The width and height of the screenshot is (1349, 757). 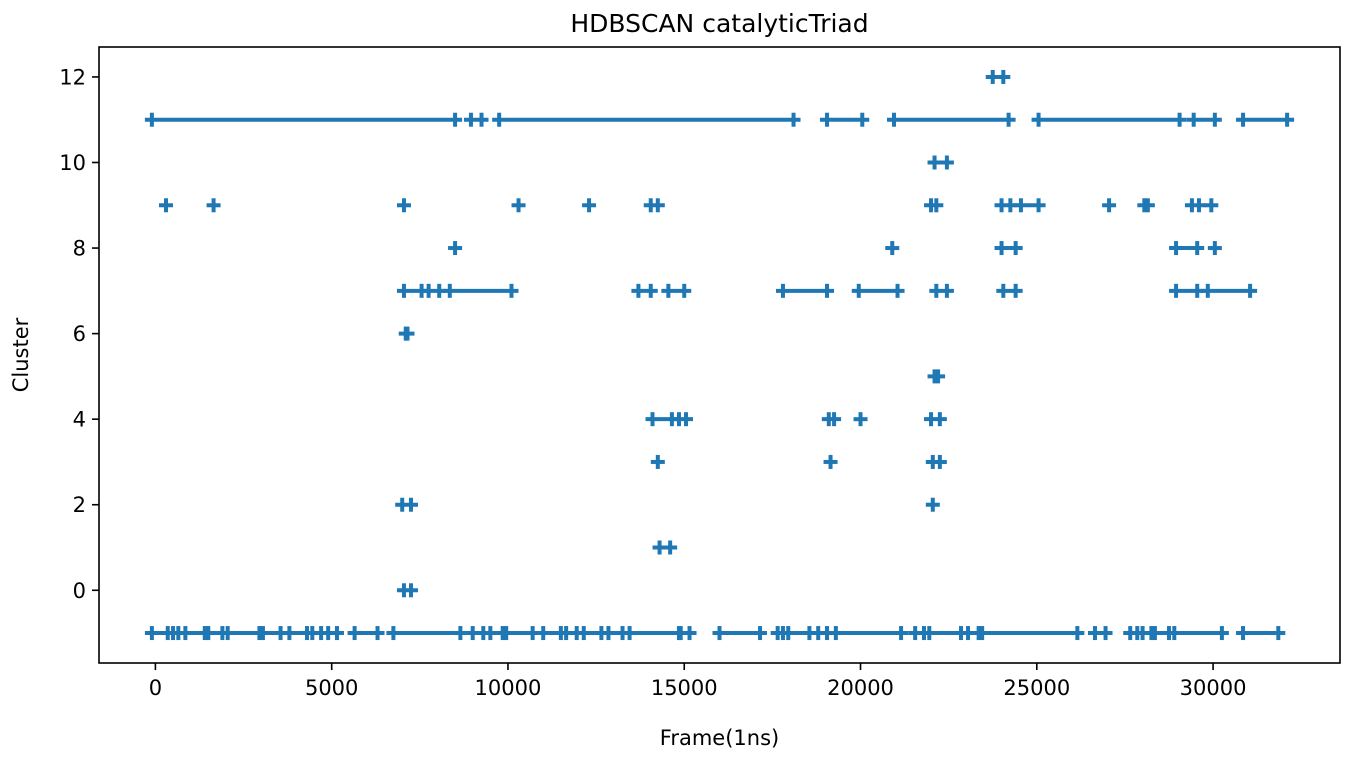 What do you see at coordinates (799, 633) in the screenshot?
I see `cluster--1-run-22` at bounding box center [799, 633].